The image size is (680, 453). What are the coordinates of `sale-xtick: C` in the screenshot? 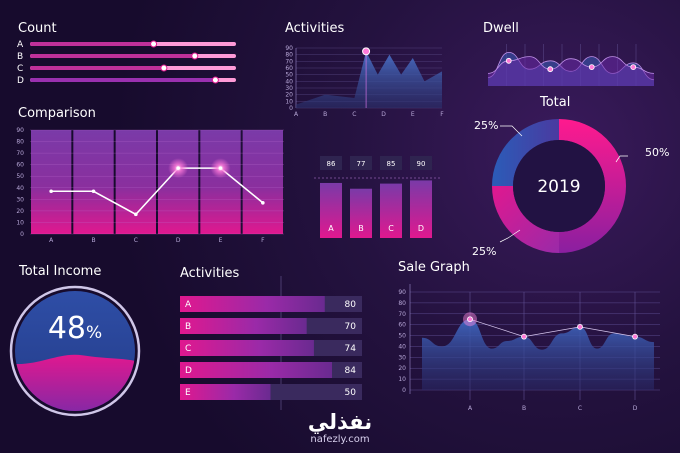 It's located at (580, 408).